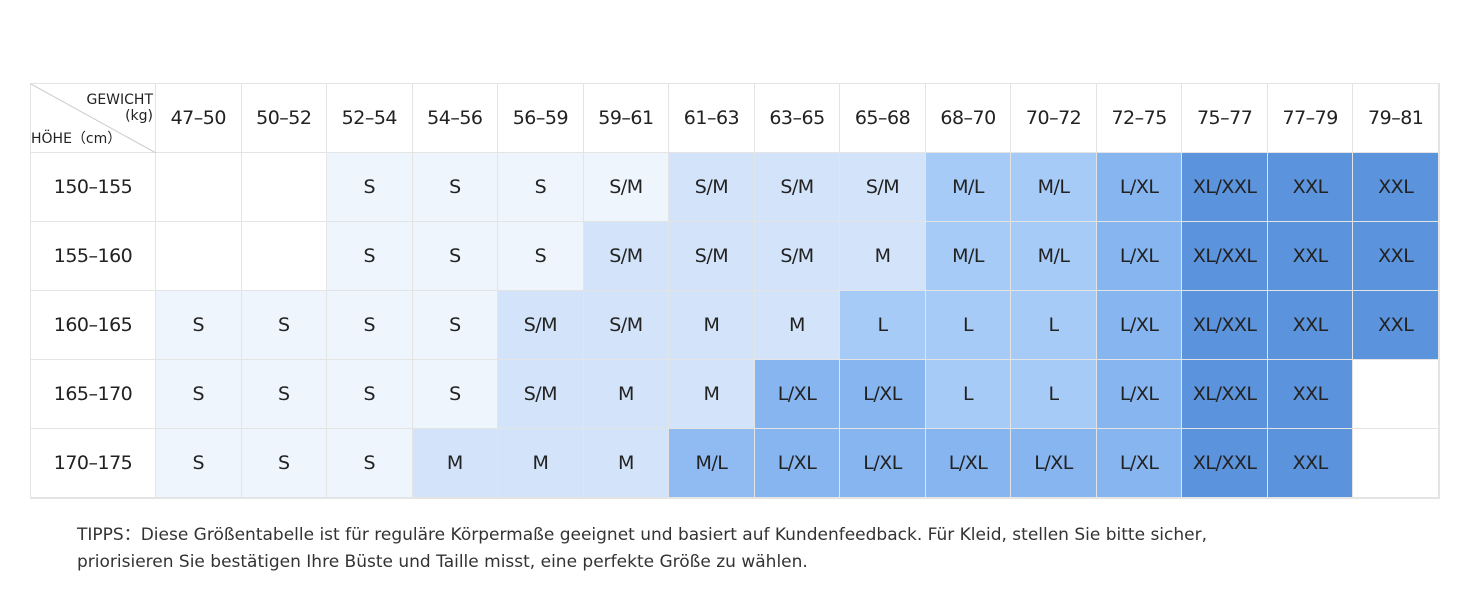 This screenshot has height=600, width=1464. I want to click on column-header: 65–68, so click(883, 118).